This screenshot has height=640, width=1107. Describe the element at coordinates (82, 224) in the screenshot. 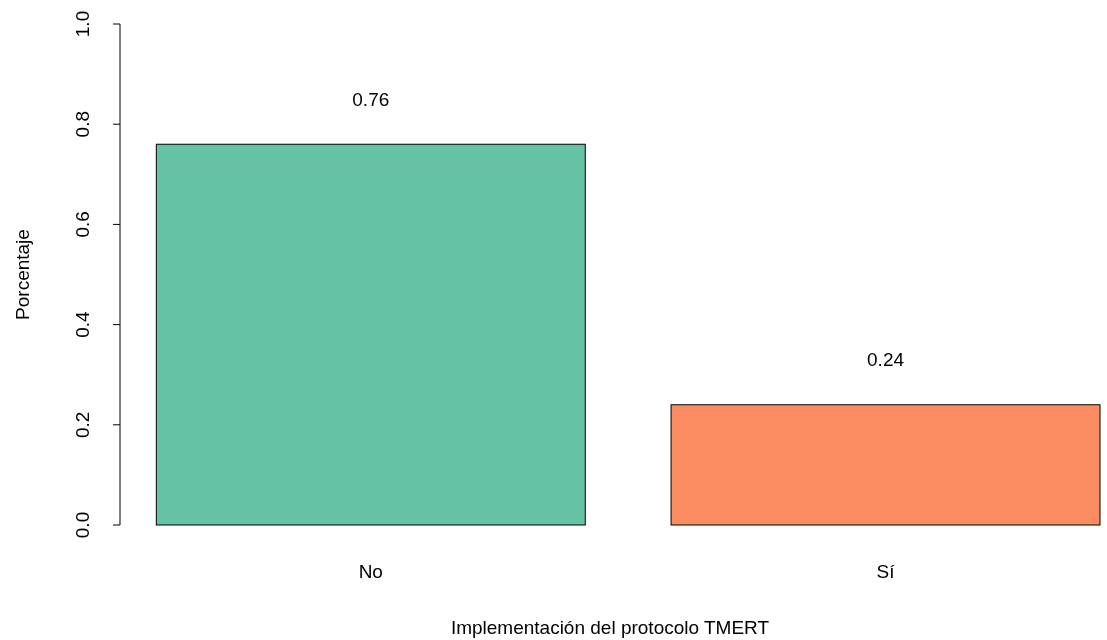

I see `y-tick-label: 0.6` at that location.